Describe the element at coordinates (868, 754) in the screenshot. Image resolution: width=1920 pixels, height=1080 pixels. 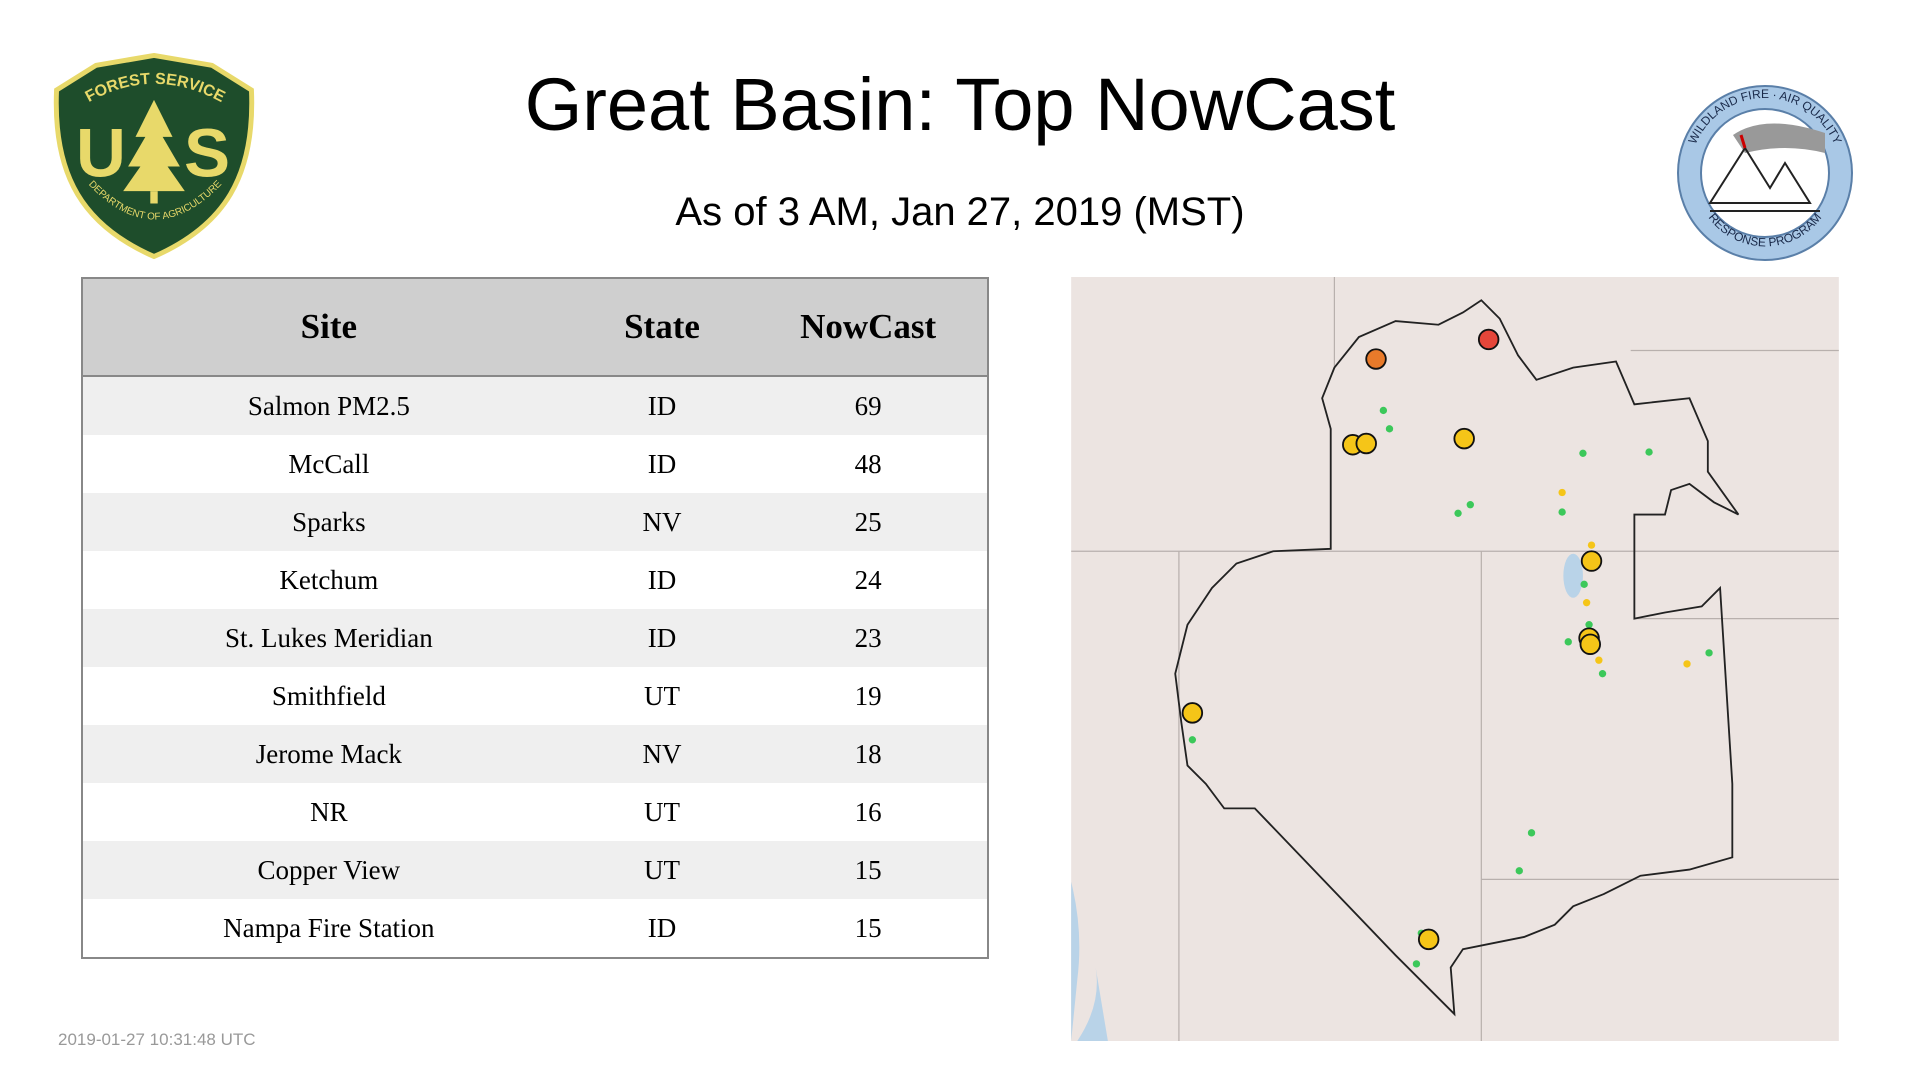
I see `table-cell: 18` at that location.